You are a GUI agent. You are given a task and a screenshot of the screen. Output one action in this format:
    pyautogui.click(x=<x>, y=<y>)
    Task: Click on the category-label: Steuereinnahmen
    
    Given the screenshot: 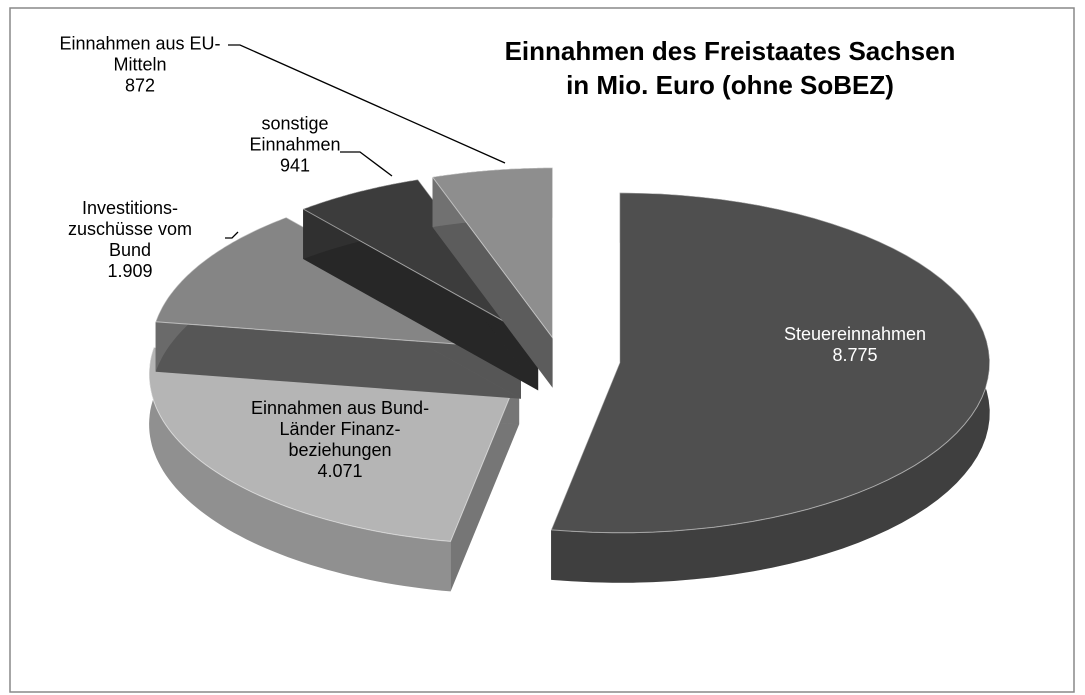 What is the action you would take?
    pyautogui.click(x=855, y=334)
    